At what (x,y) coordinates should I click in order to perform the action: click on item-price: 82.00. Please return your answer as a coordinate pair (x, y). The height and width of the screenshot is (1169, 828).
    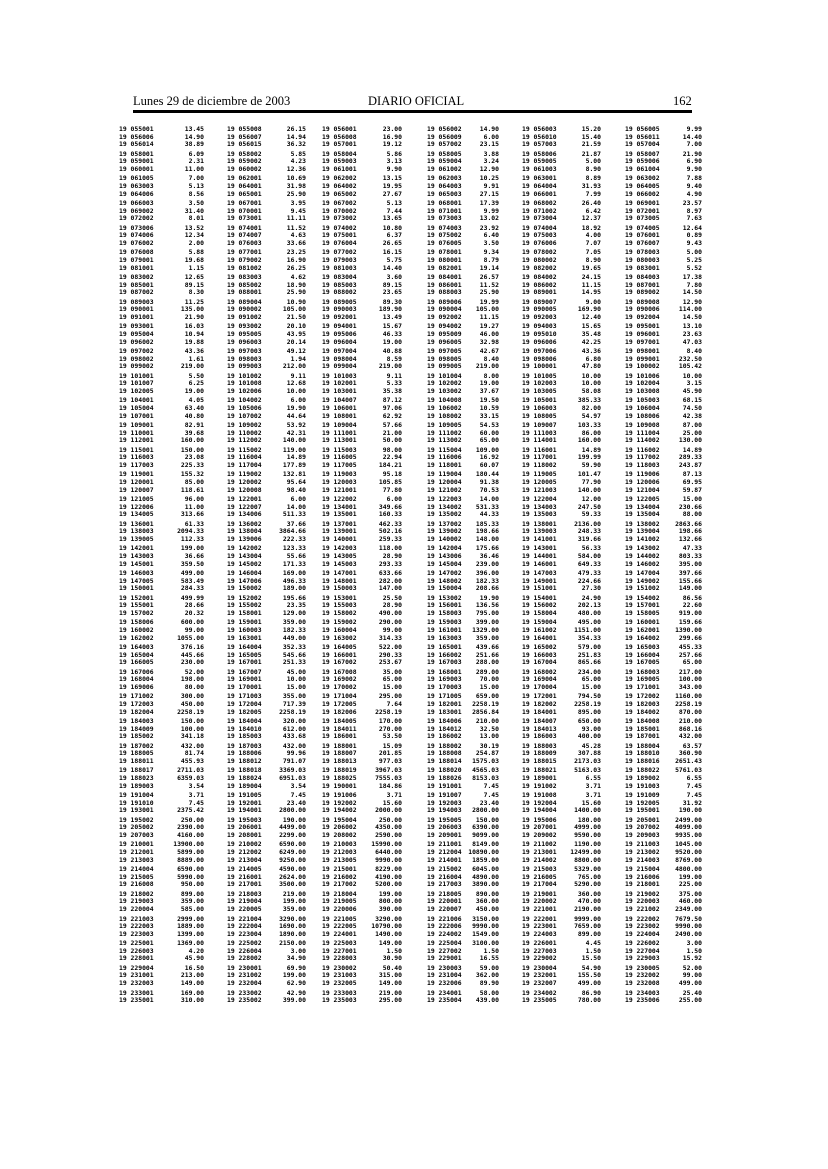
    Looking at the image, I should click on (591, 407).